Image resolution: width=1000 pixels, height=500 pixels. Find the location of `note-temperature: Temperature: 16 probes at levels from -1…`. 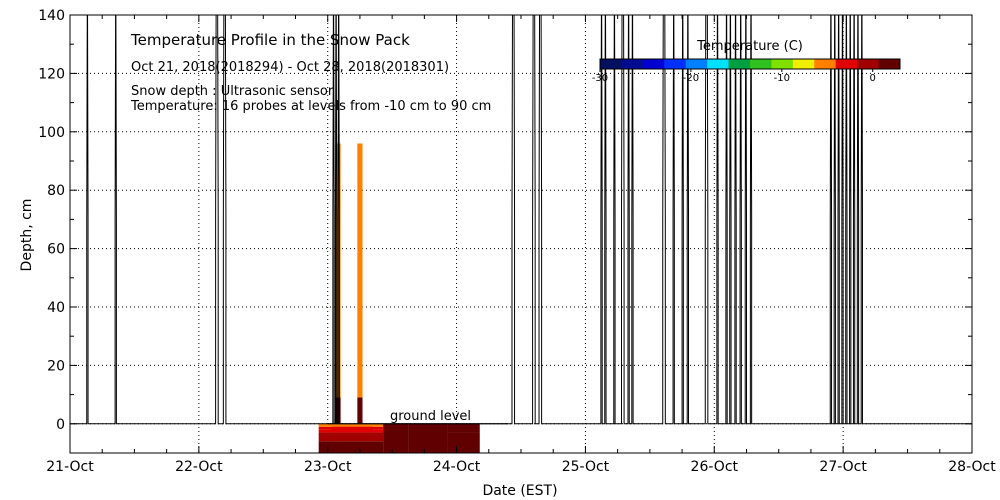

note-temperature: Temperature: 16 probes at levels from -1… is located at coordinates (310, 106).